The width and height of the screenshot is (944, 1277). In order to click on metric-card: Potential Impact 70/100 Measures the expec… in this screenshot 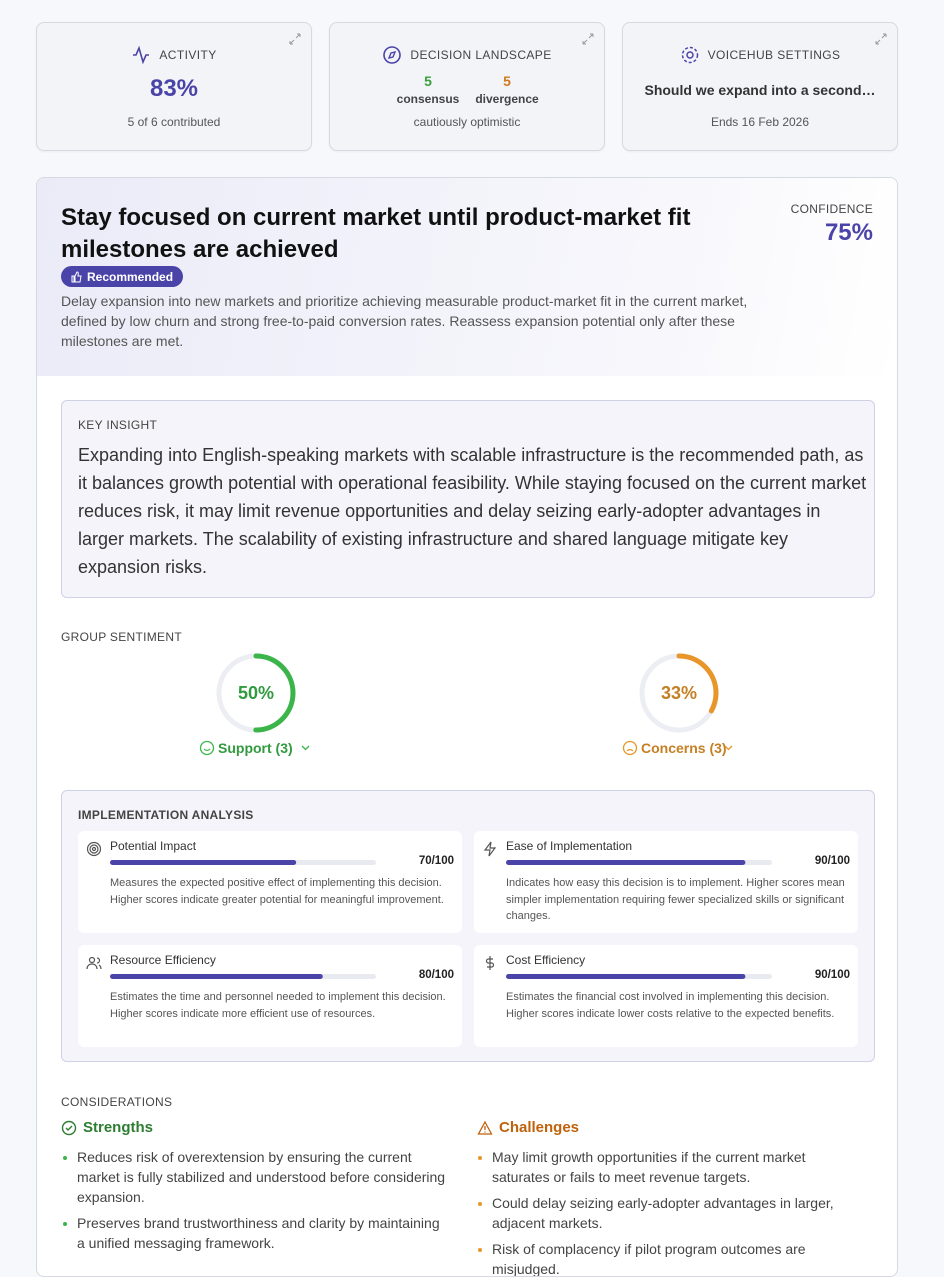, I will do `click(270, 882)`.